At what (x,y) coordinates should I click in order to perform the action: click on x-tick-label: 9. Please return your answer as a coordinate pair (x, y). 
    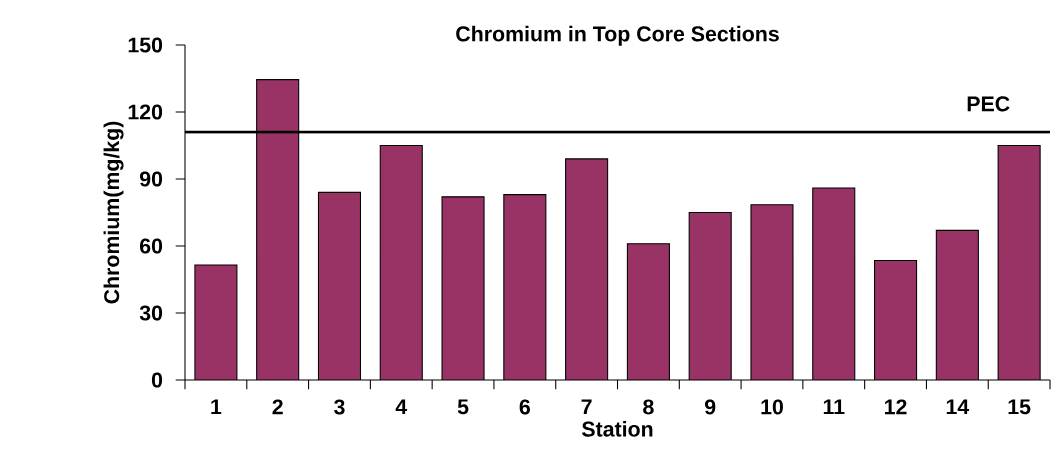
    Looking at the image, I should click on (710, 407).